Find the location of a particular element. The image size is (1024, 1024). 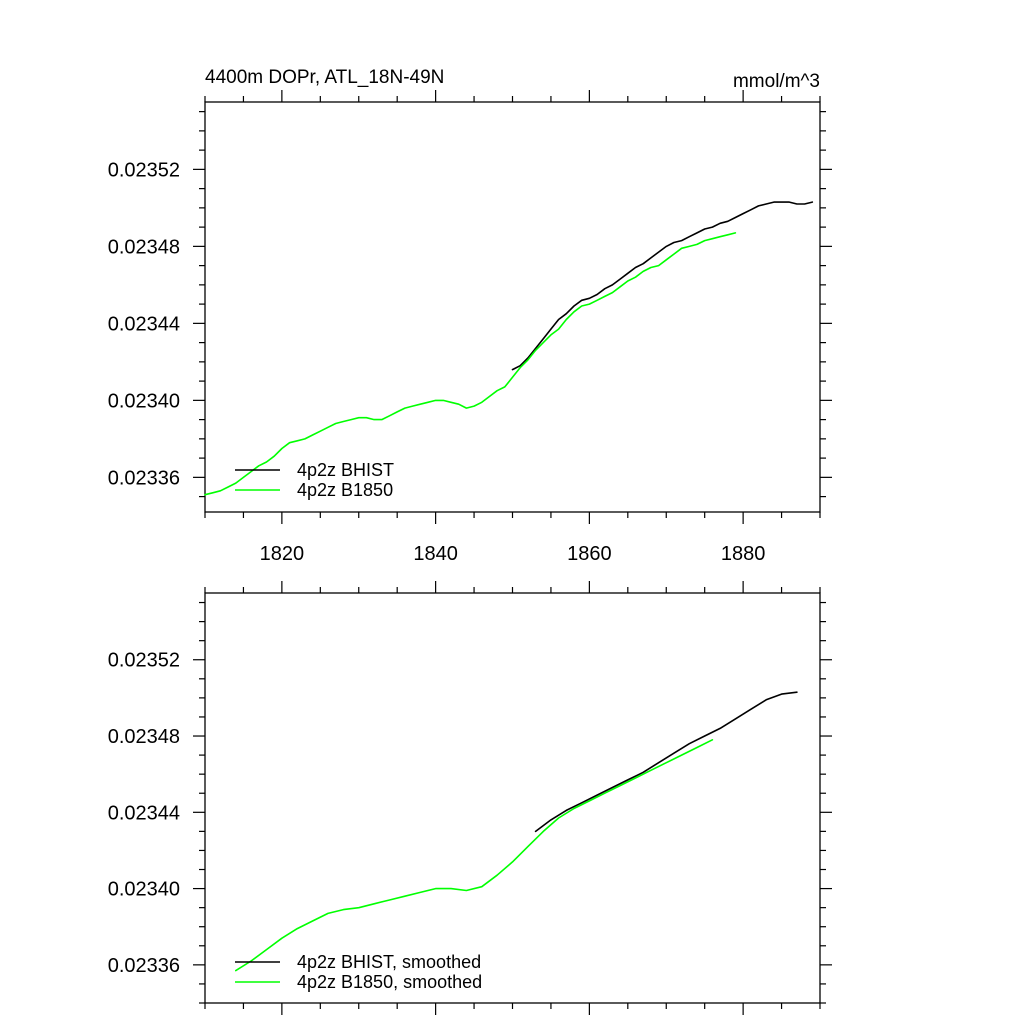

units-label: mmol/m^3 is located at coordinates (776, 81).